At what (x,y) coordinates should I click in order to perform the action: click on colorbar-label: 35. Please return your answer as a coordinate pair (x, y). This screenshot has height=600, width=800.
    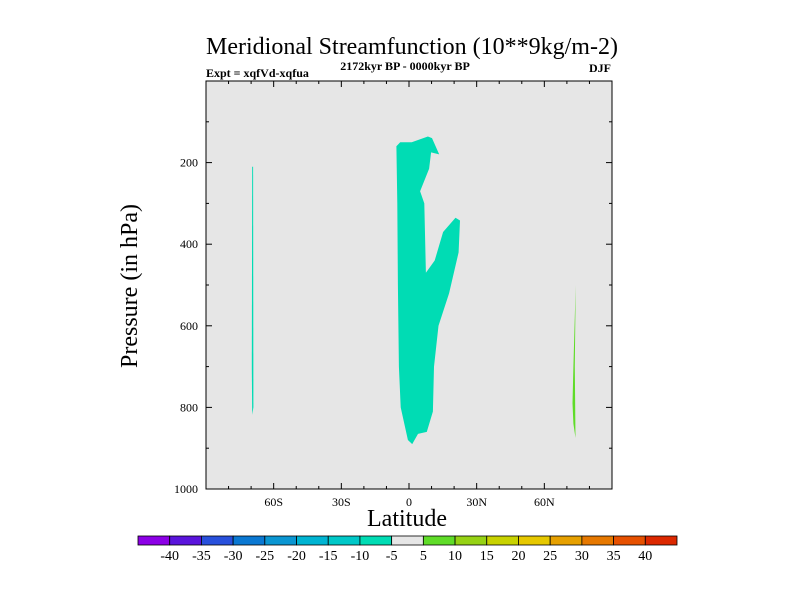
    Looking at the image, I should click on (614, 556).